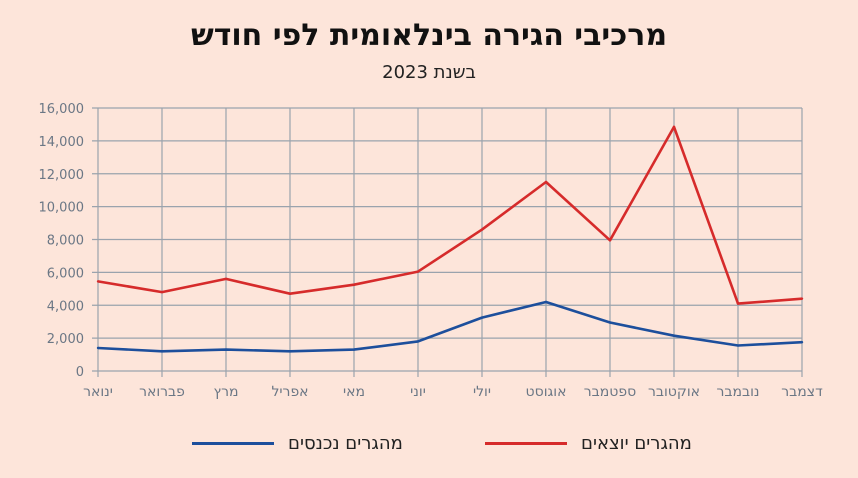 The height and width of the screenshot is (478, 858). I want to click on y-tick-label: 12,000, so click(62, 175).